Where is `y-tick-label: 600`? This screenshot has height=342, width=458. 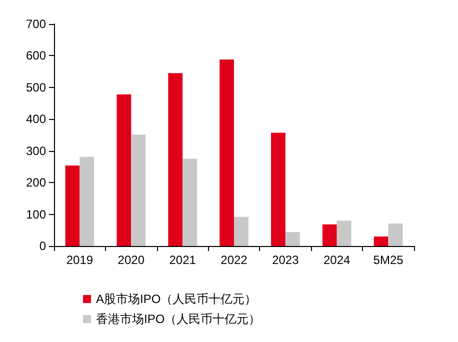 y-tick-label: 600 is located at coordinates (36, 55).